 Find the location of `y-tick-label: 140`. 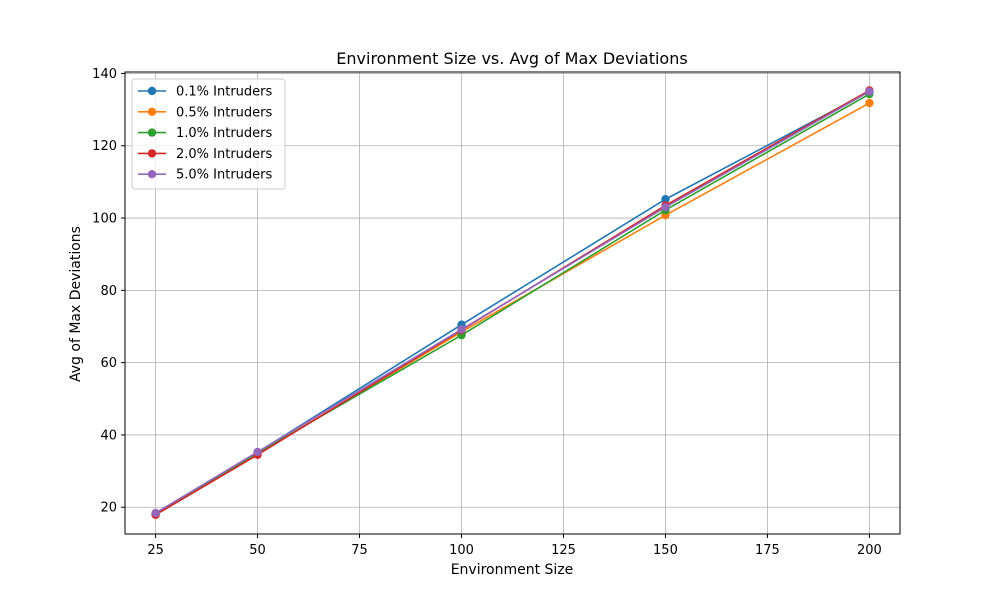

y-tick-label: 140 is located at coordinates (104, 74).